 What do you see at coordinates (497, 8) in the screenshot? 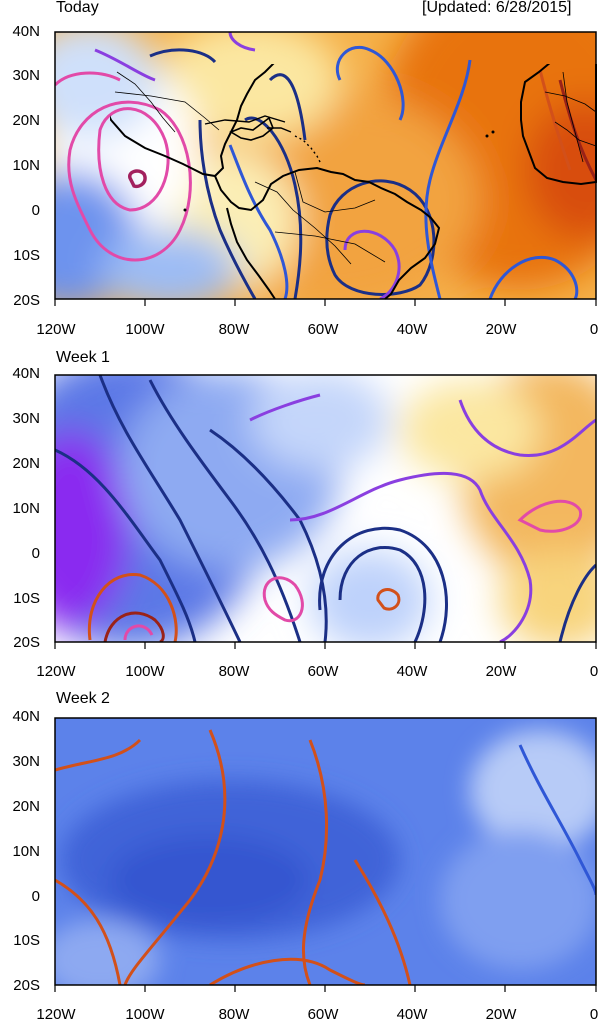
I see `updated-date: [Updated: 6/28/2015]` at bounding box center [497, 8].